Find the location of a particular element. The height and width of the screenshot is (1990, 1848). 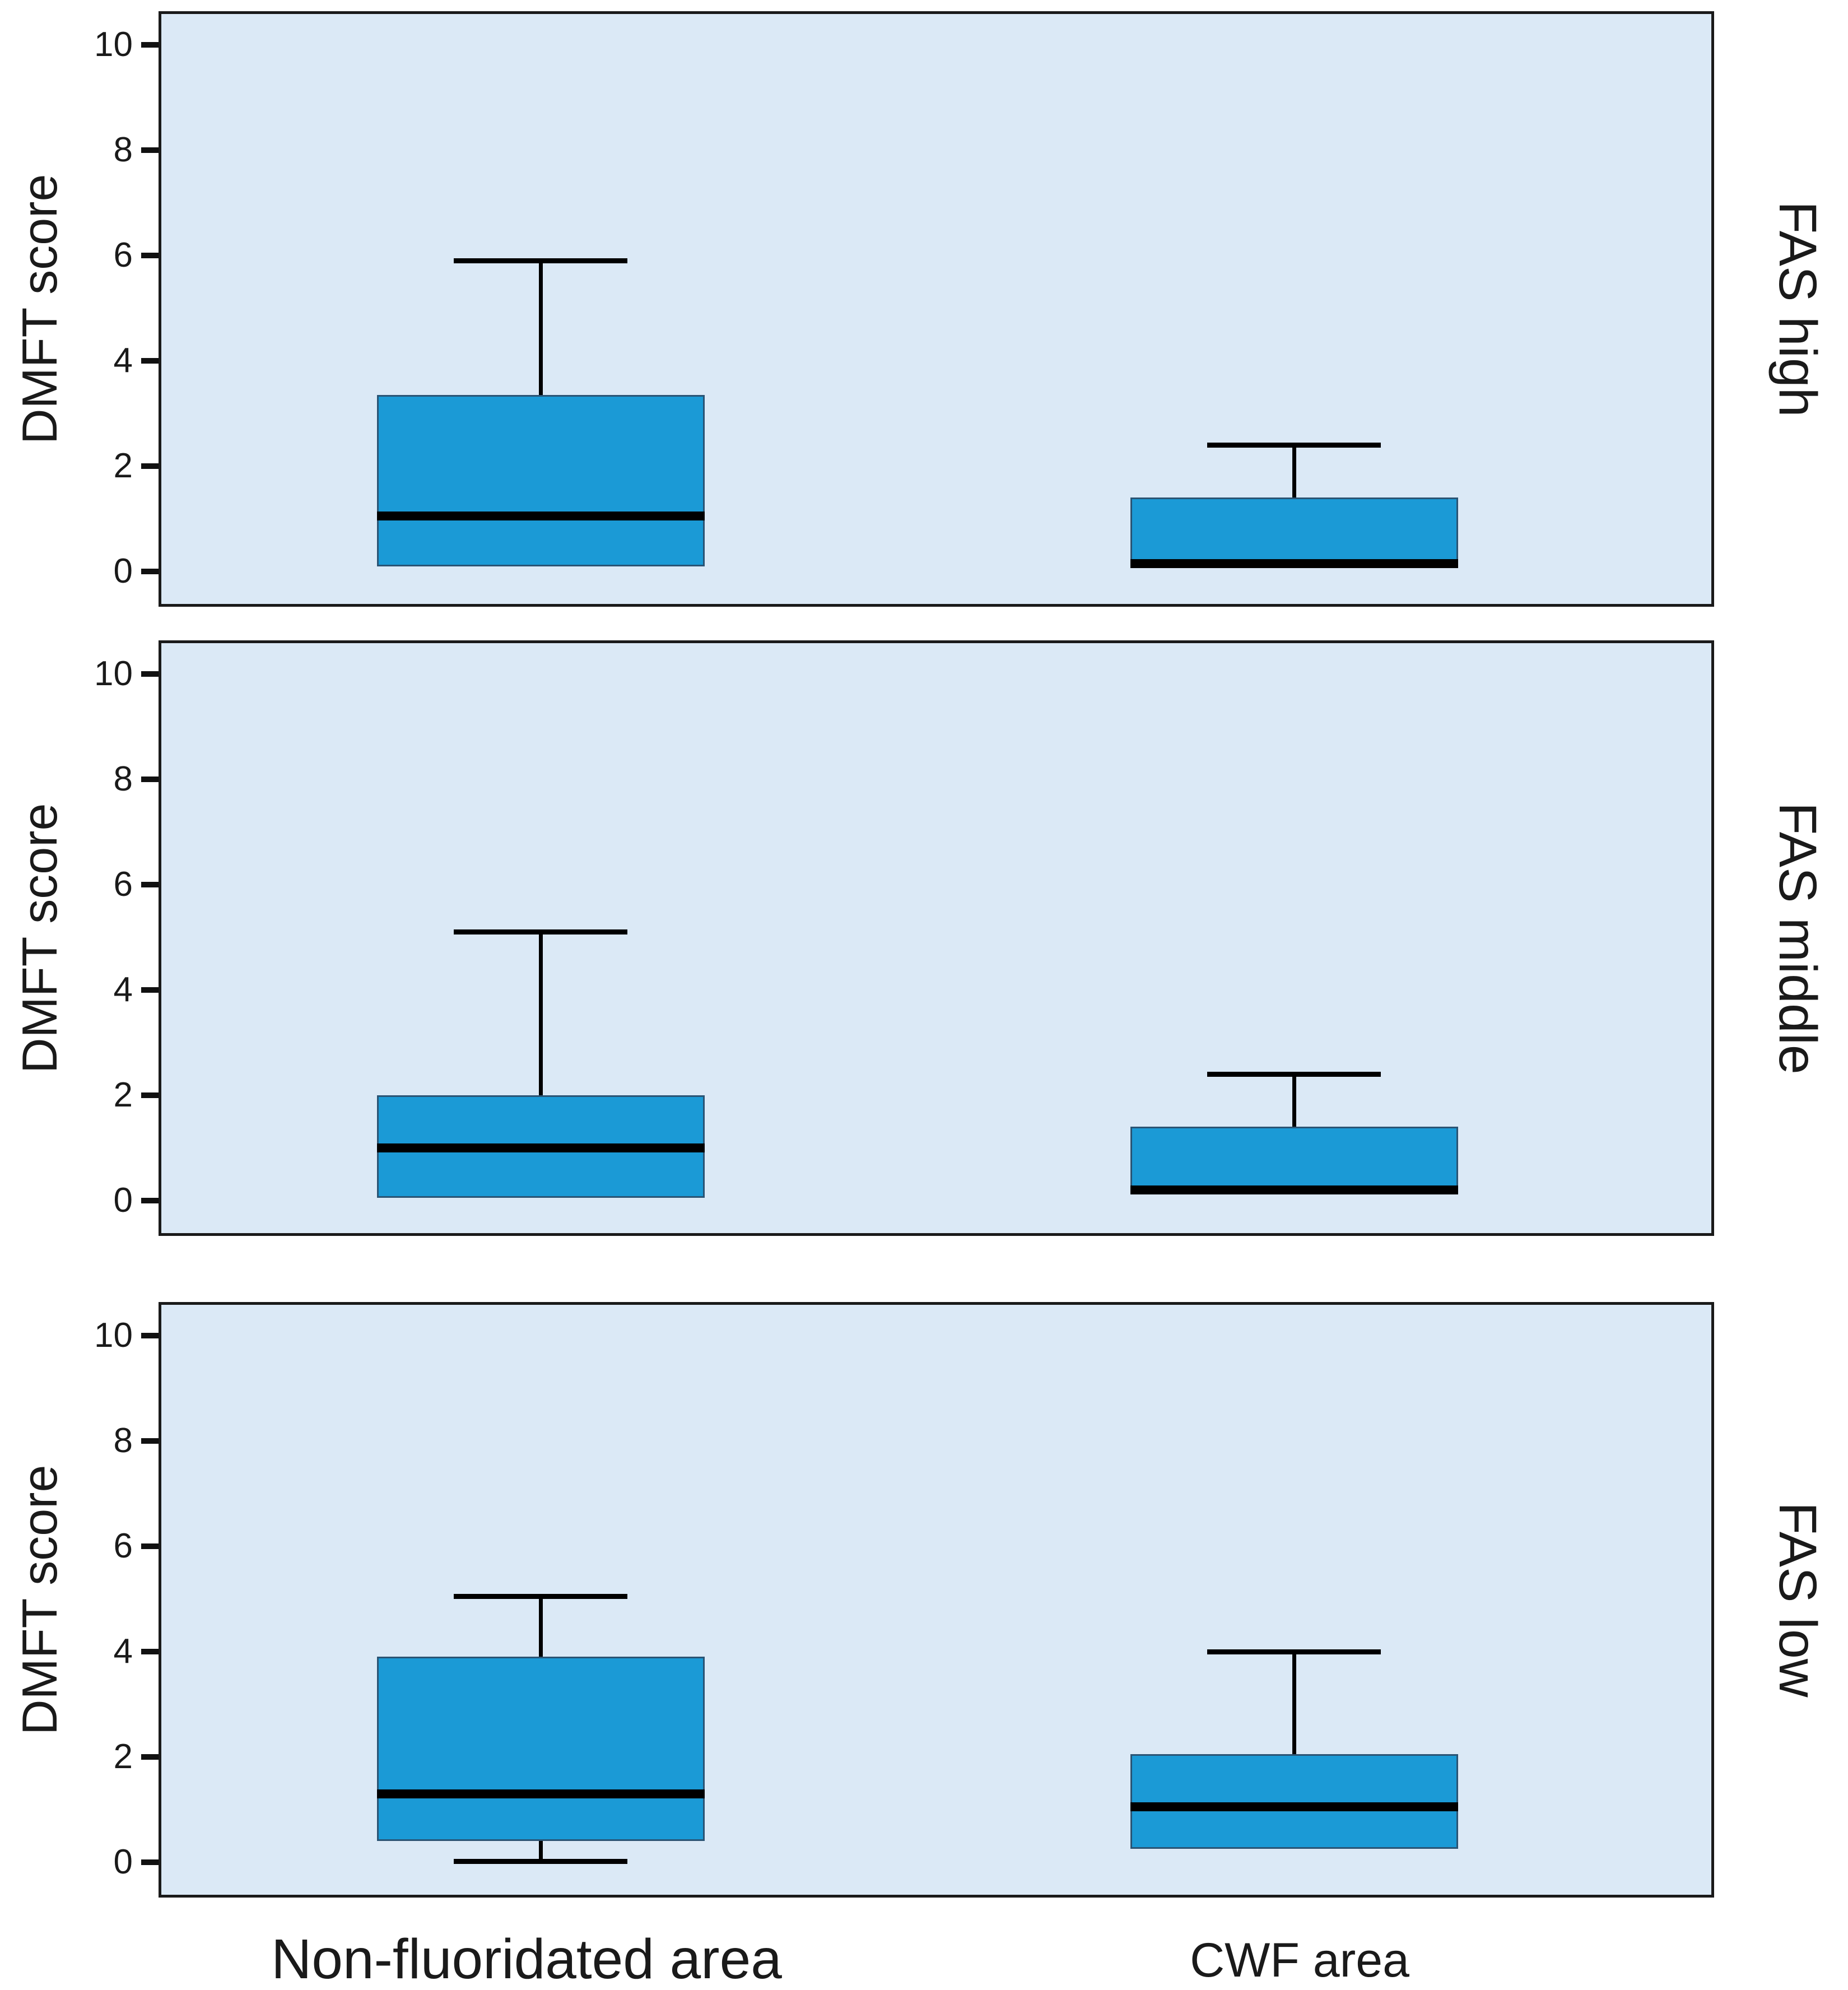

whisker-lower-cap is located at coordinates (540, 1861).